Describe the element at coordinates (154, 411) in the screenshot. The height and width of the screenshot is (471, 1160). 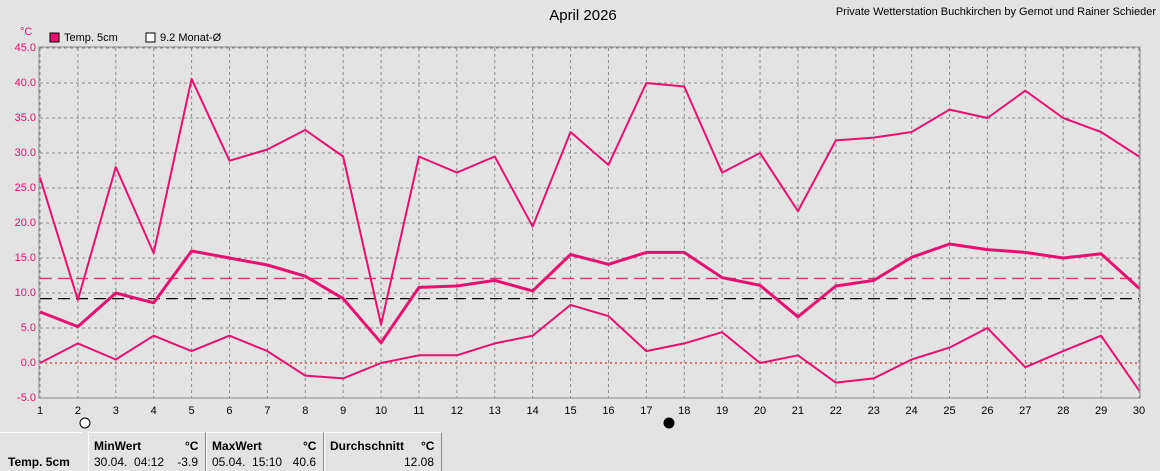
I see `x-tick-label: 4` at that location.